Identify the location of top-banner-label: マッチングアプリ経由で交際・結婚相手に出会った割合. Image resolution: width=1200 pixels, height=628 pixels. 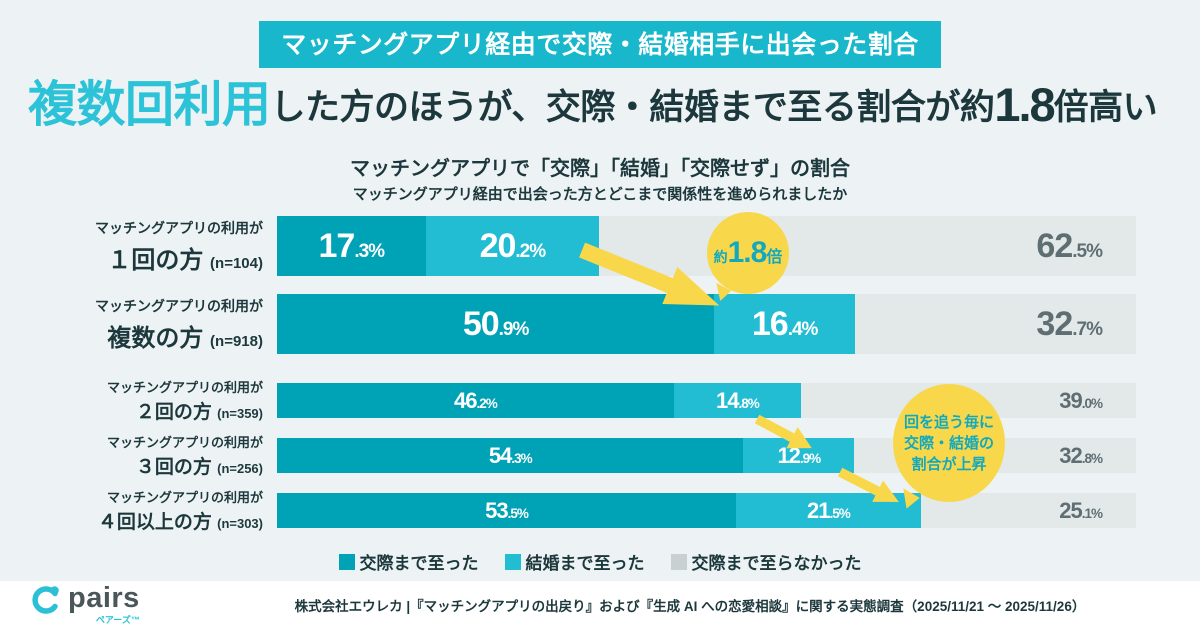
(600, 44).